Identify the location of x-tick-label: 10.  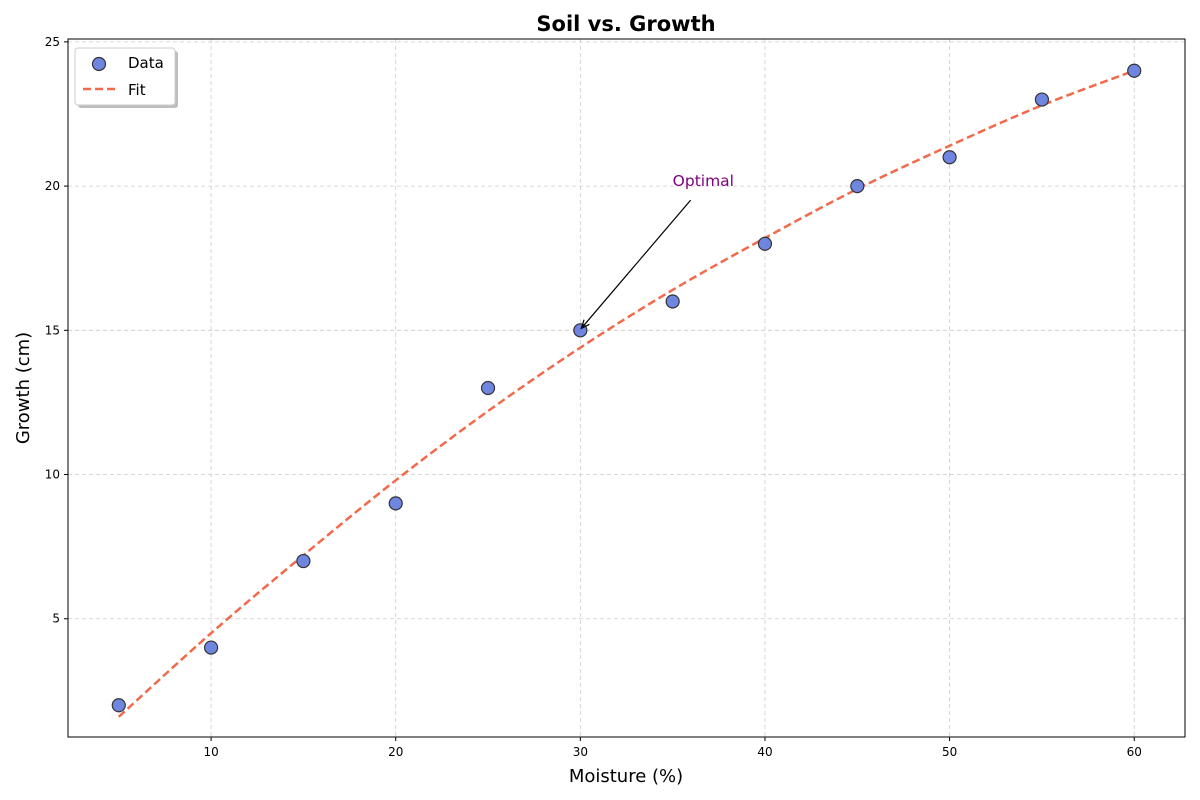
(210, 752).